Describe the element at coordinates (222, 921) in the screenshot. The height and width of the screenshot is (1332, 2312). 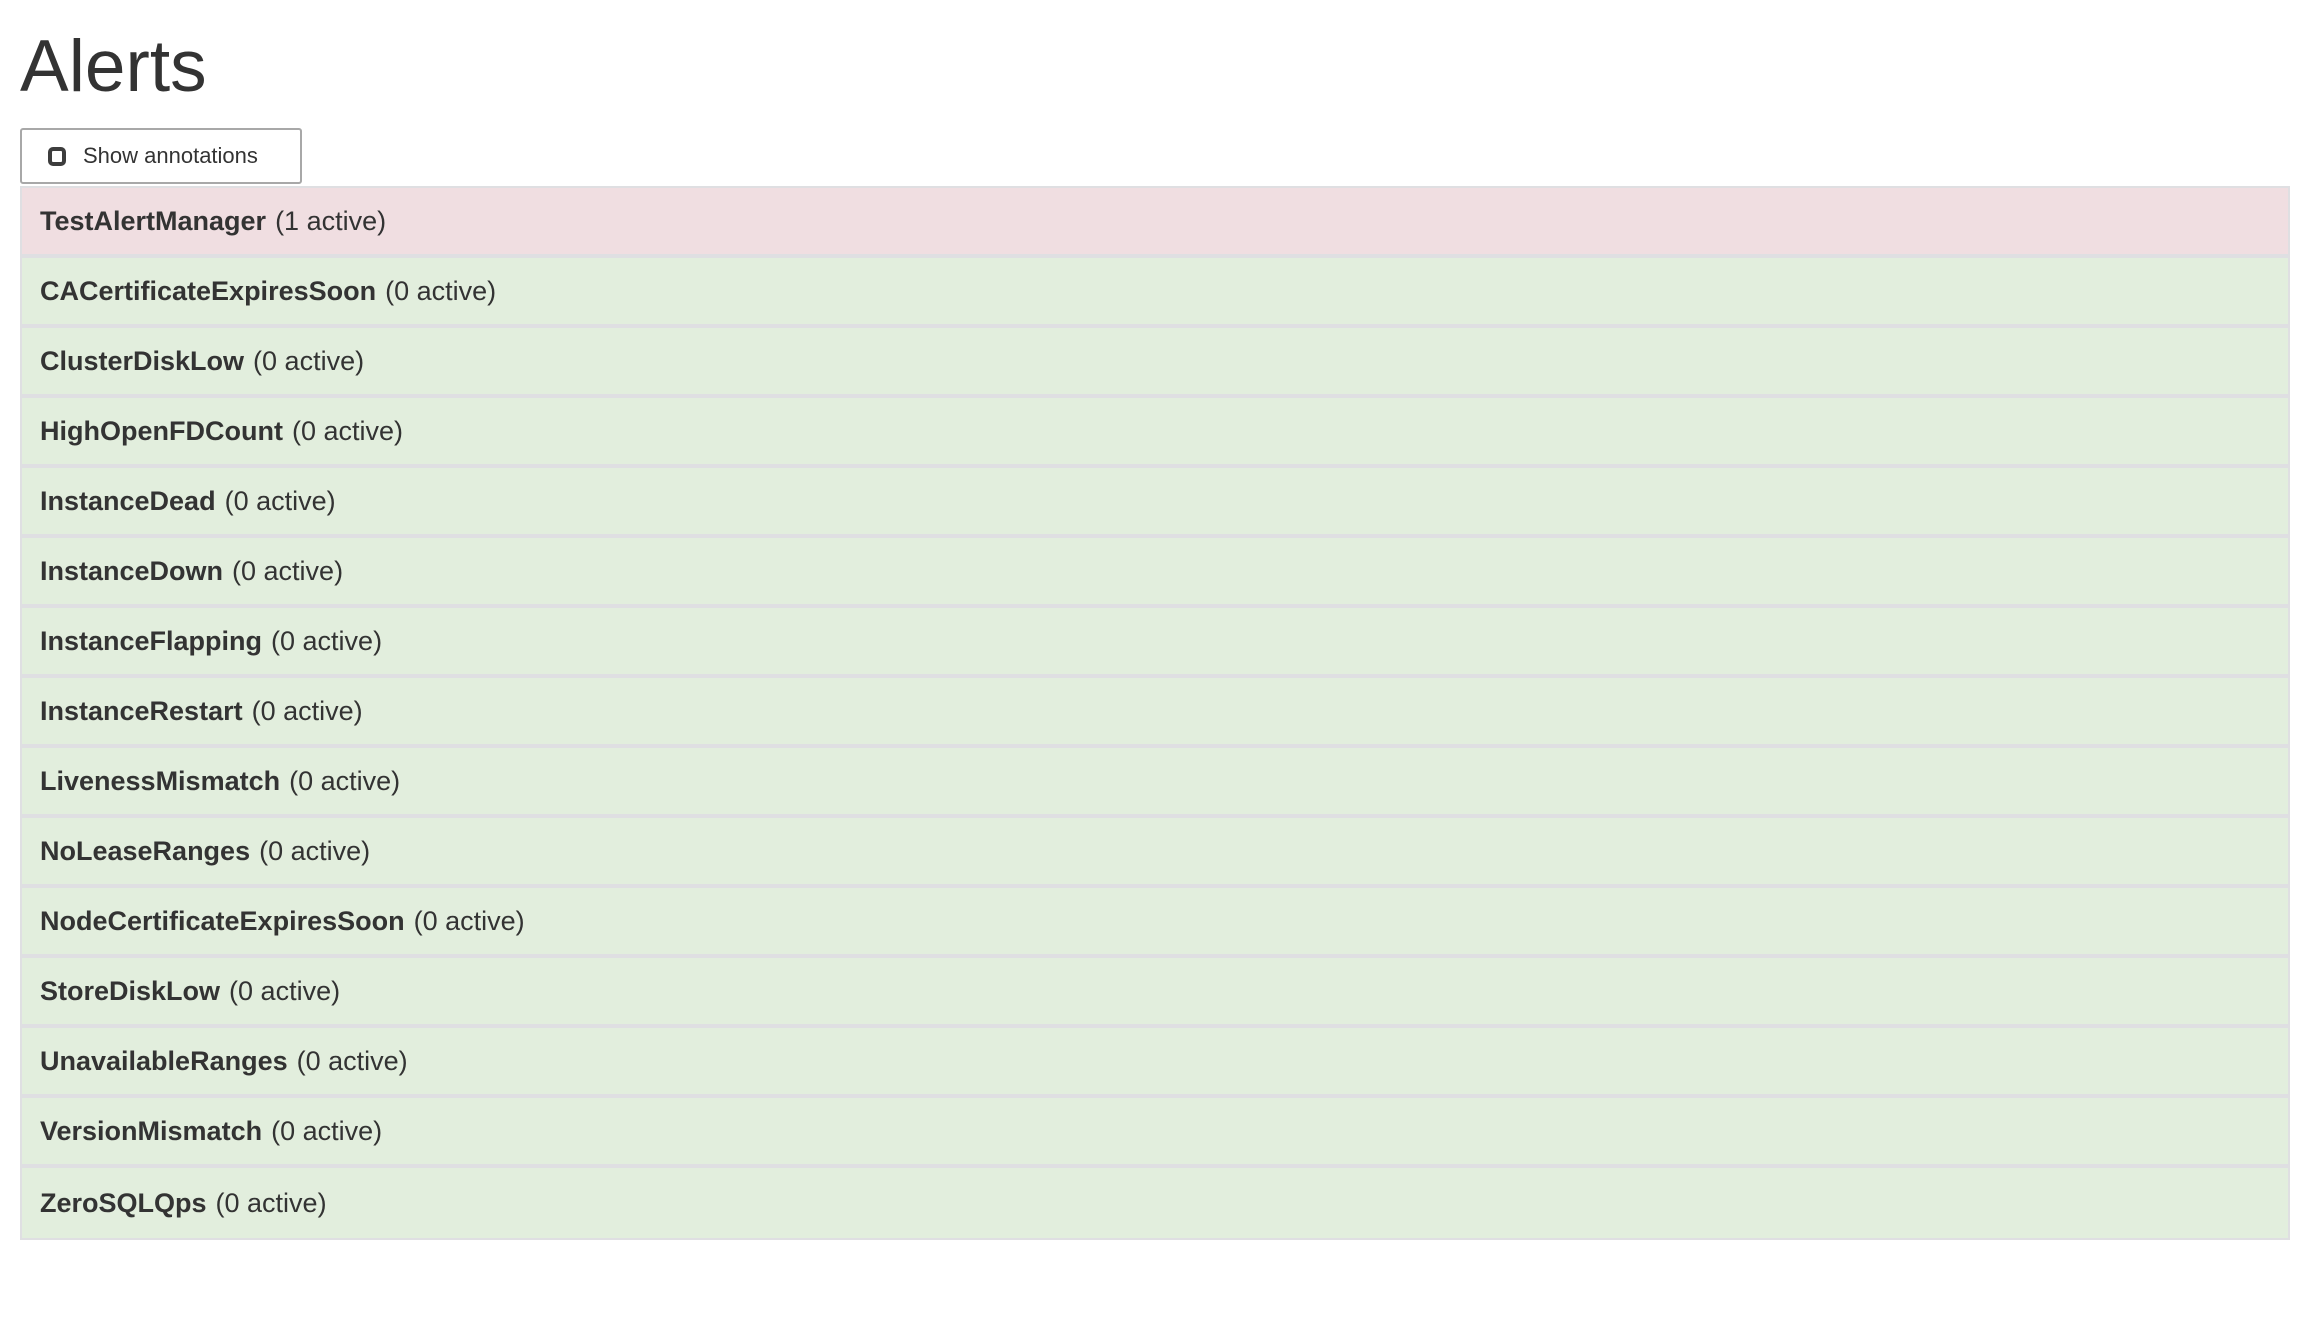
I see `alert-rule-name: NodeCertificateExpiresSoon` at that location.